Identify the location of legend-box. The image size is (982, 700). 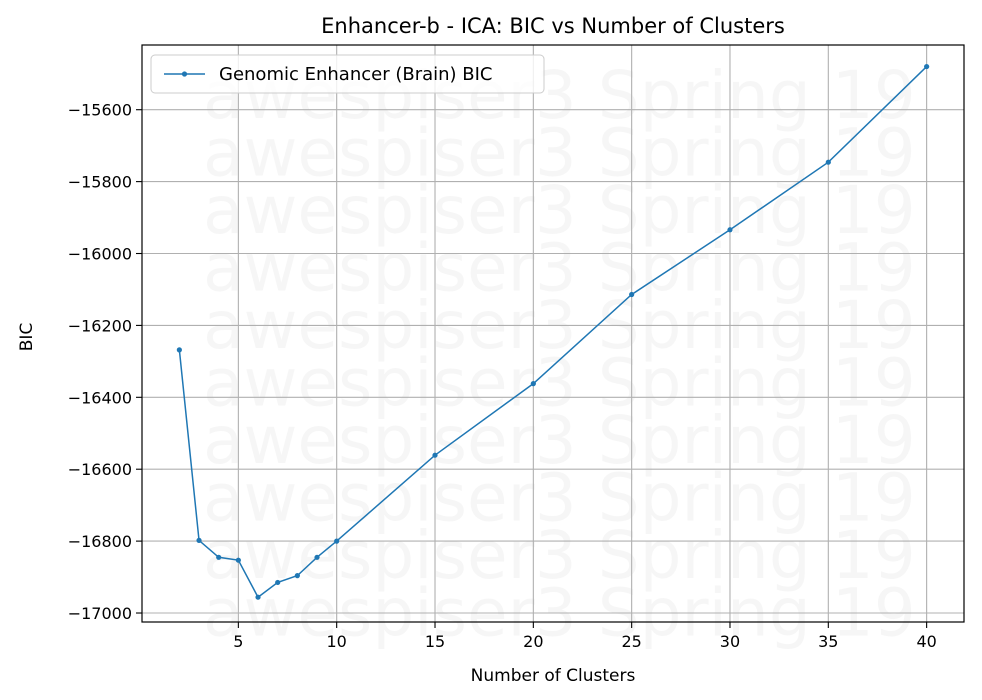
(347, 74).